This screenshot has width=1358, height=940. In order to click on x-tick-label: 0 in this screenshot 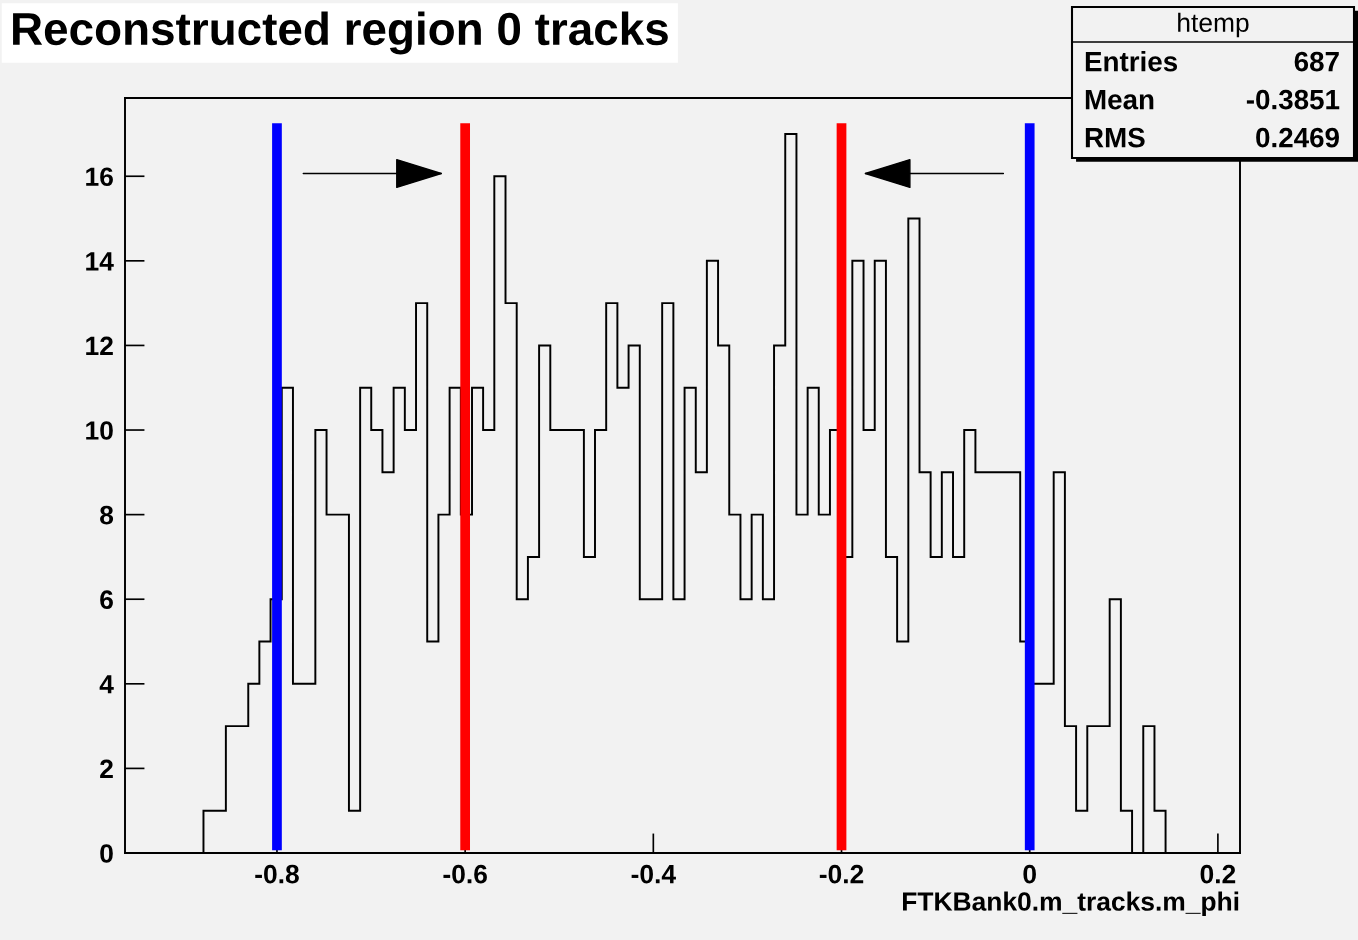, I will do `click(1029, 874)`.